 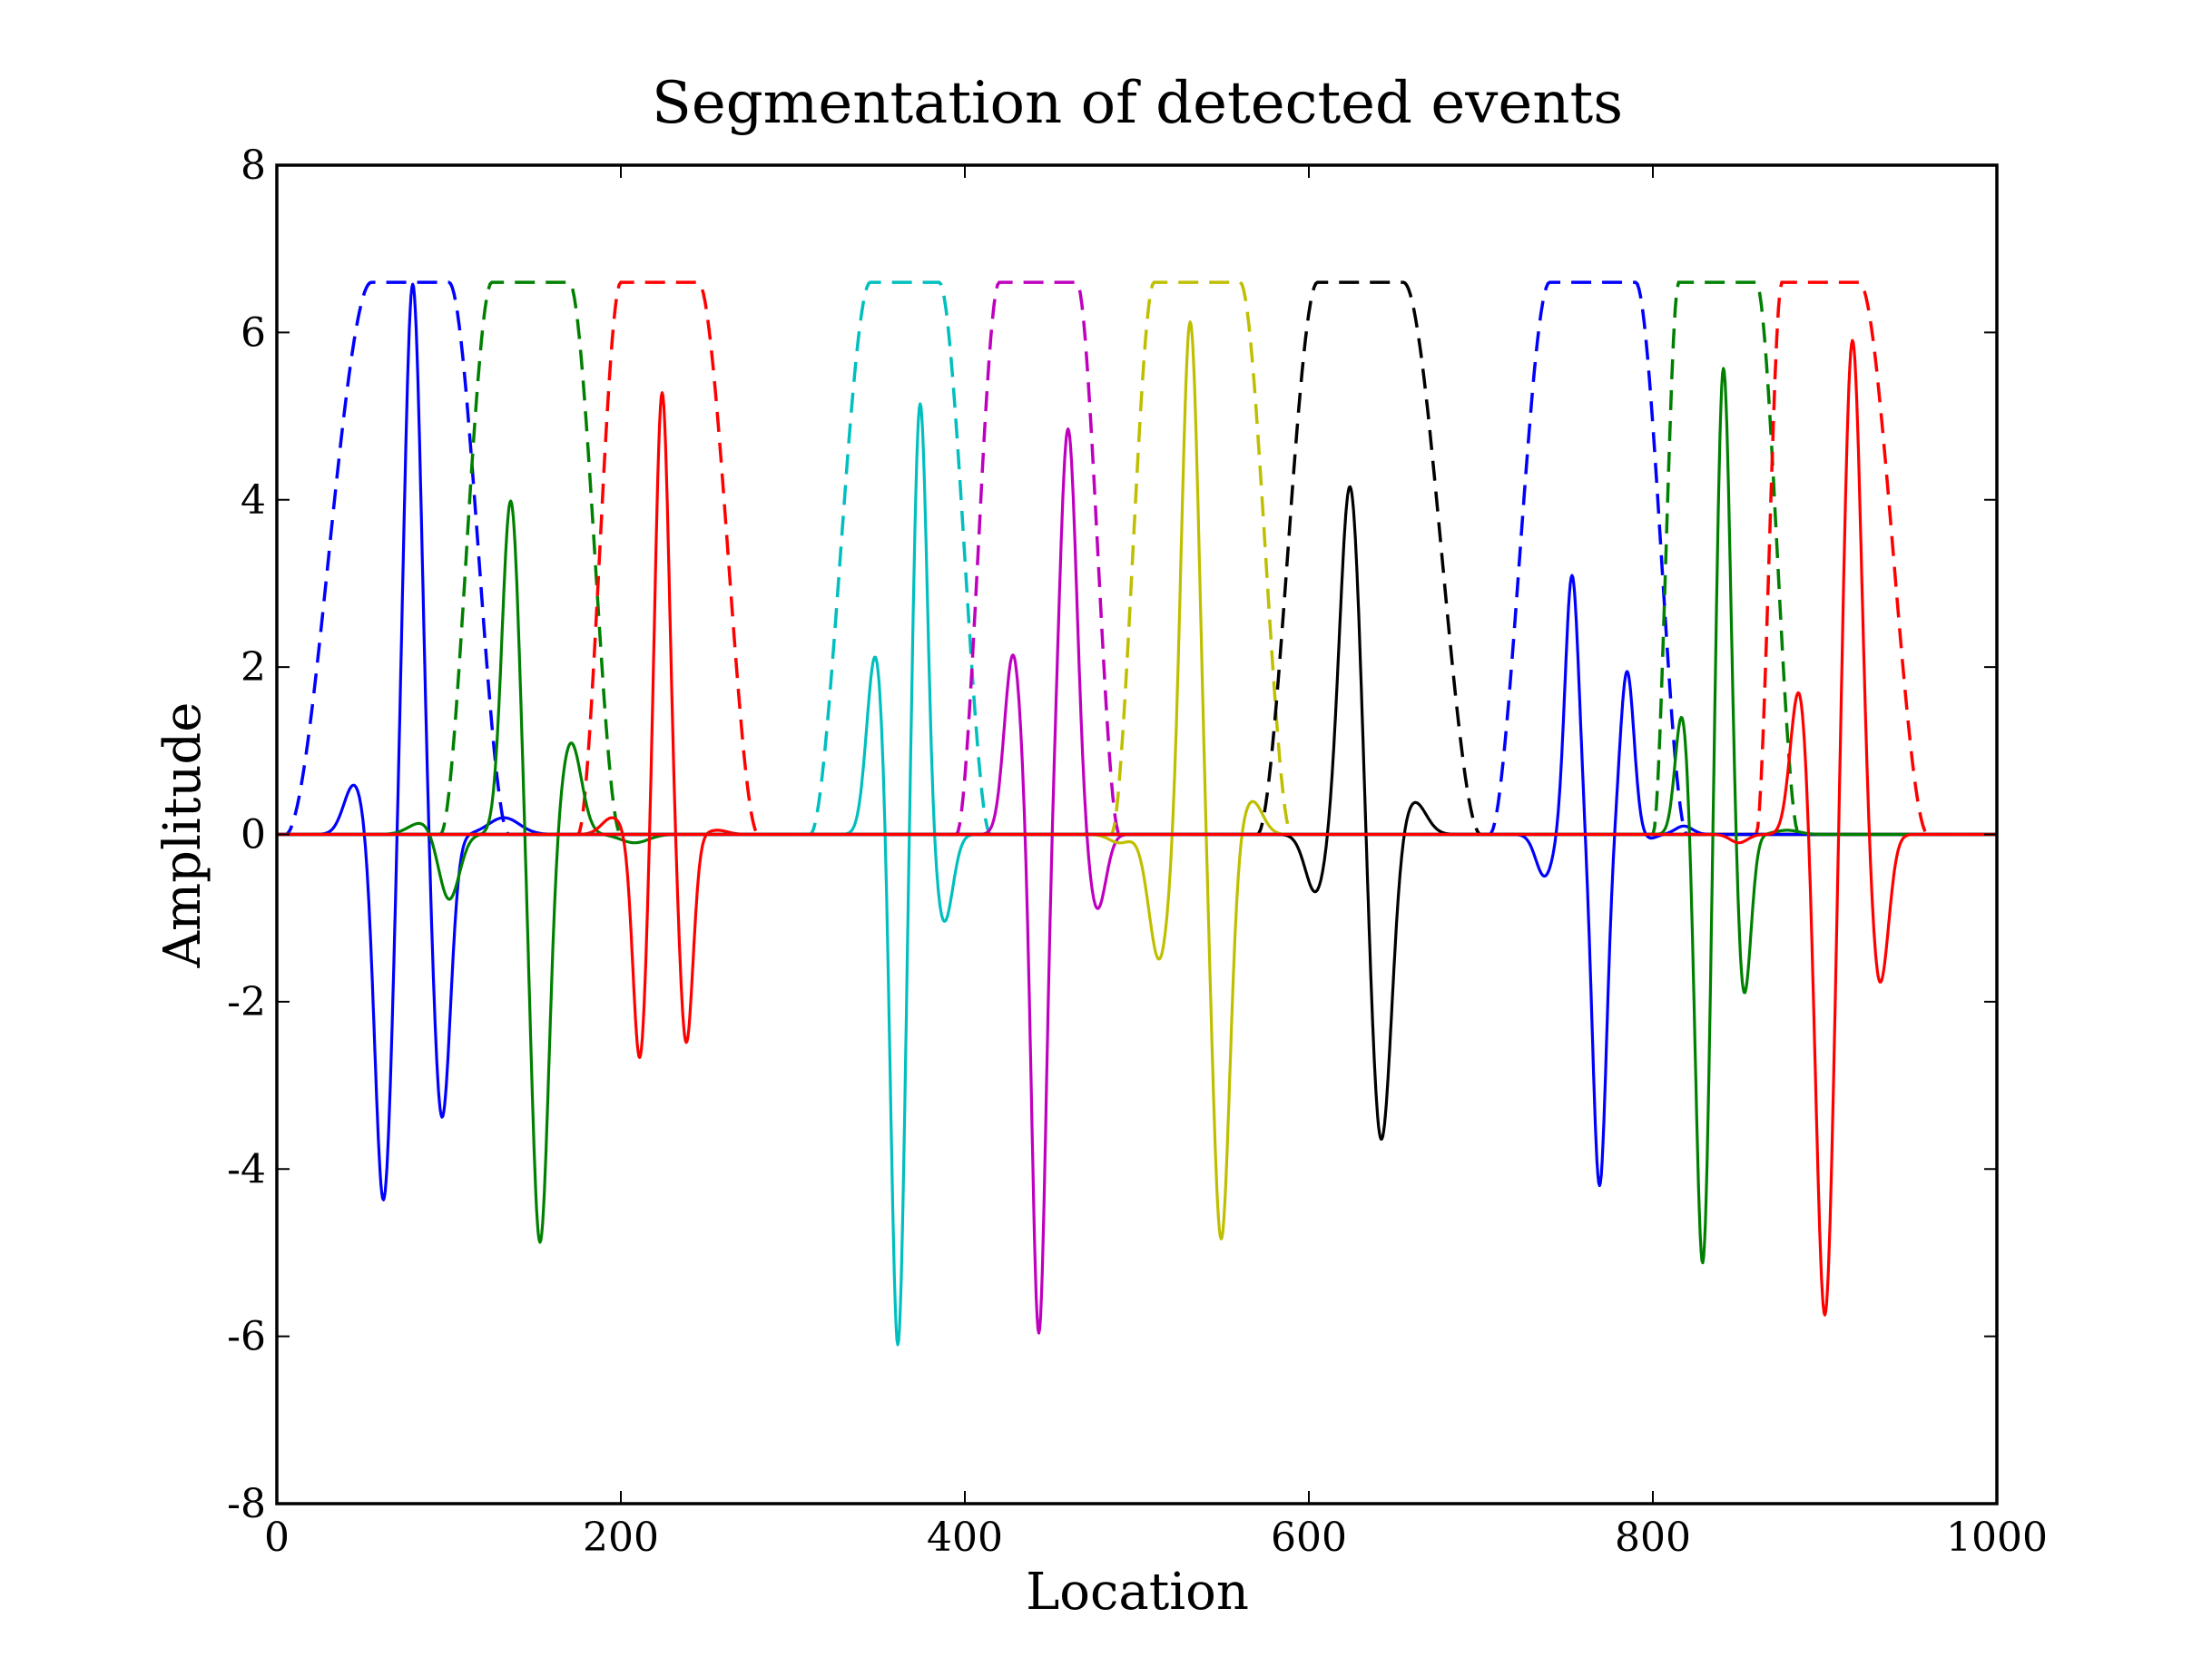 What do you see at coordinates (253, 668) in the screenshot?
I see `y-tick-label: 2` at bounding box center [253, 668].